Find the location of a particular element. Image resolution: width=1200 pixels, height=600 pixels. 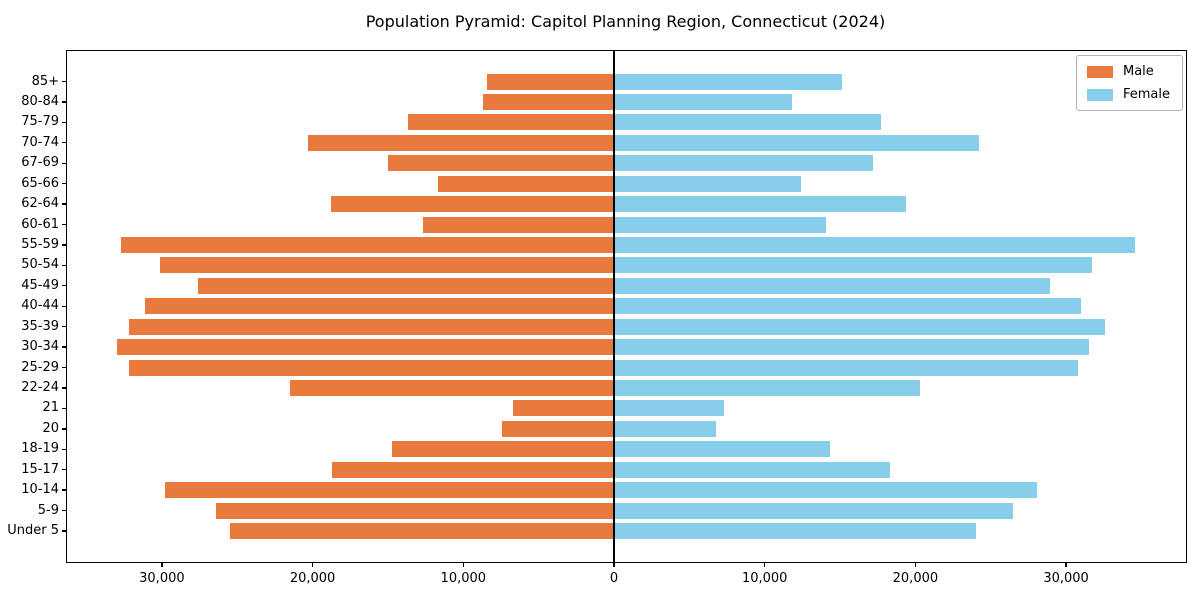

legend-label-male: Male is located at coordinates (1138, 71).